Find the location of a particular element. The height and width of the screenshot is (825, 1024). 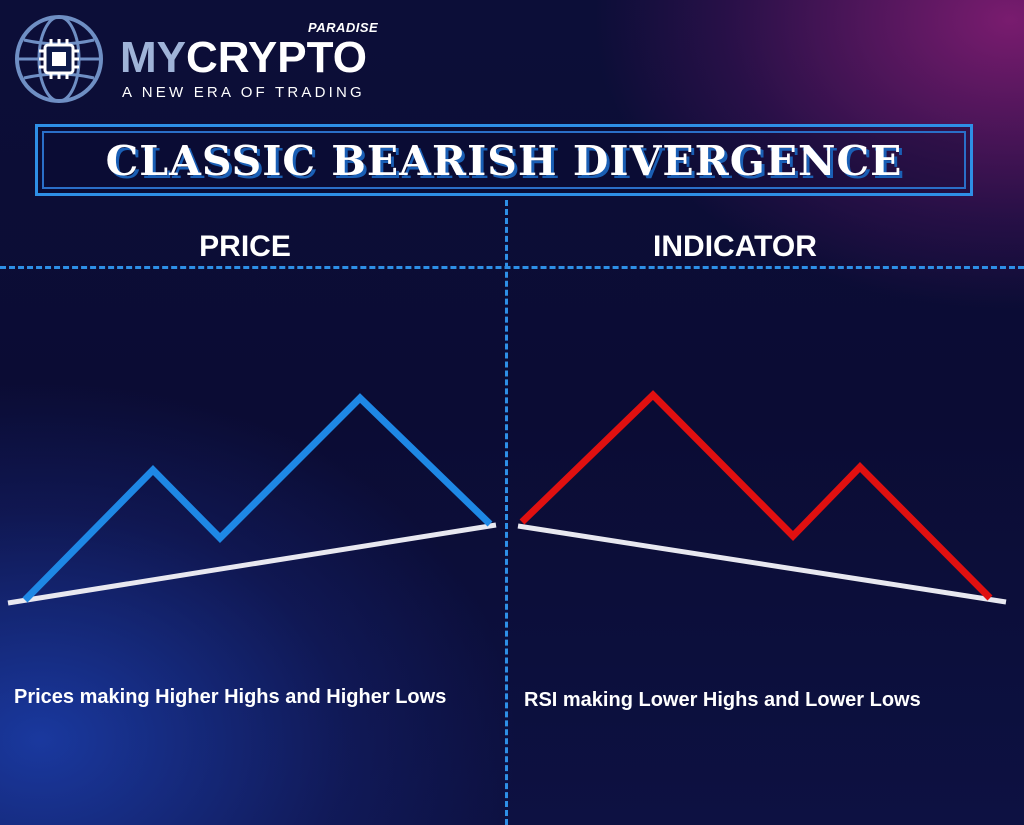

page-title: CLASSIC BEARISH DIVERGENCE is located at coordinates (504, 161).